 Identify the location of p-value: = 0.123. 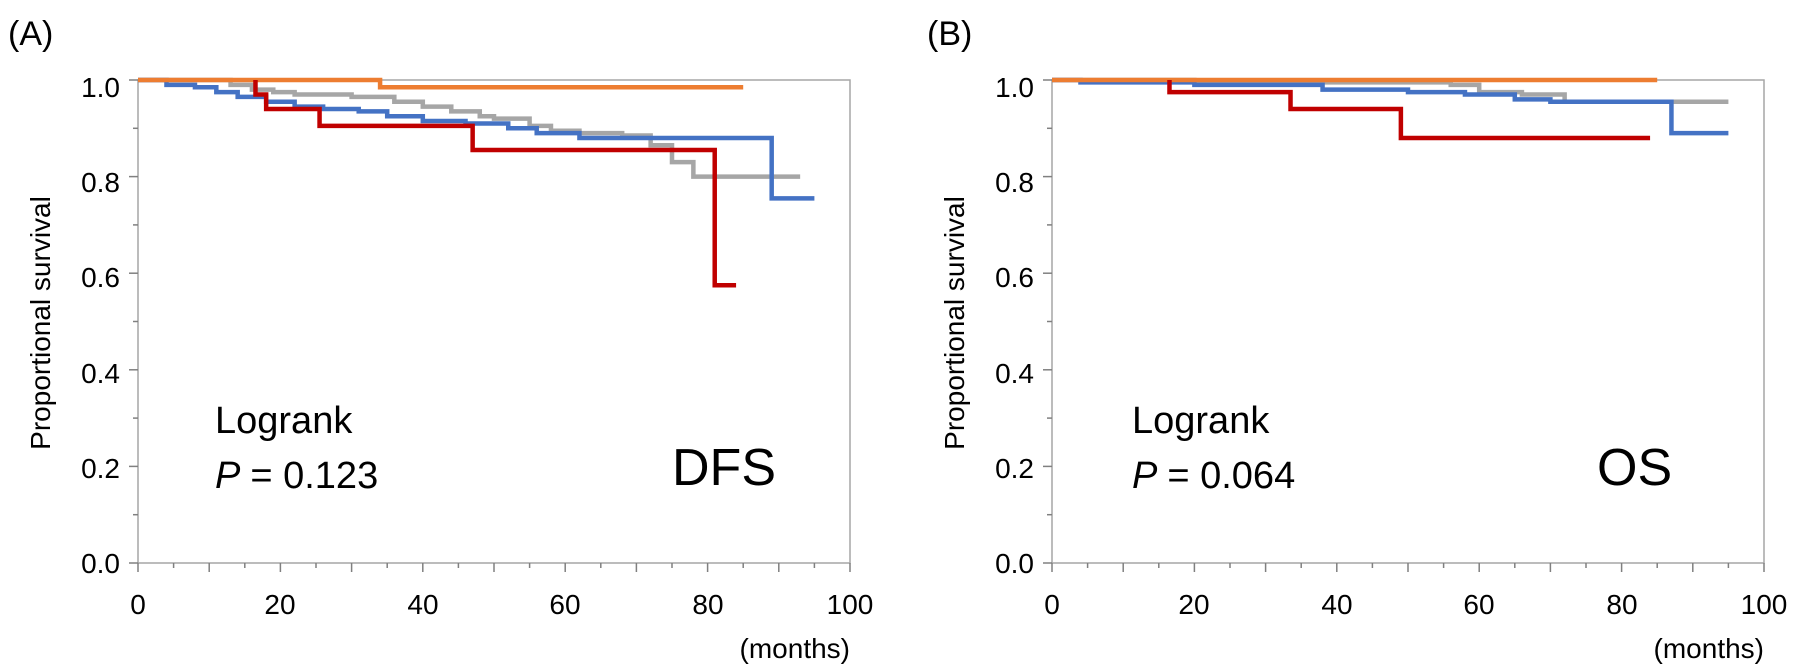
(314, 476).